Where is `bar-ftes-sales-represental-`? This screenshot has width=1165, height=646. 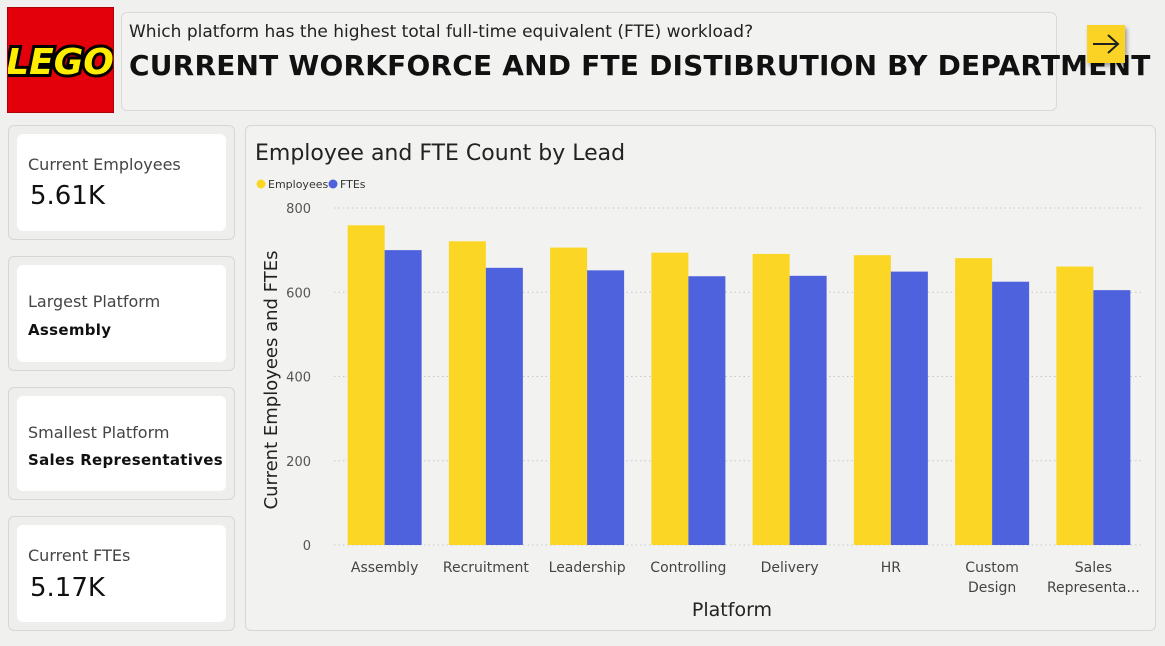 bar-ftes-sales-represental- is located at coordinates (1112, 417).